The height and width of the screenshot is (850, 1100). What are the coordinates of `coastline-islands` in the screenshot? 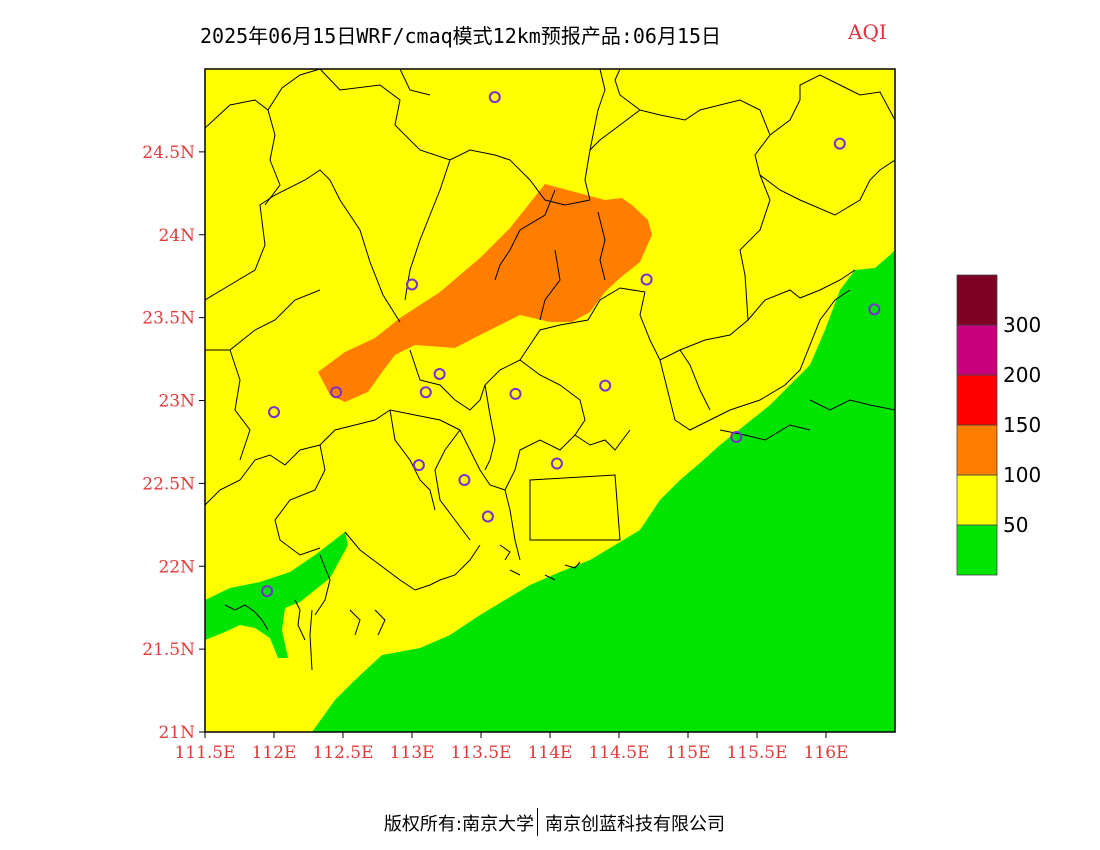 It's located at (402, 607).